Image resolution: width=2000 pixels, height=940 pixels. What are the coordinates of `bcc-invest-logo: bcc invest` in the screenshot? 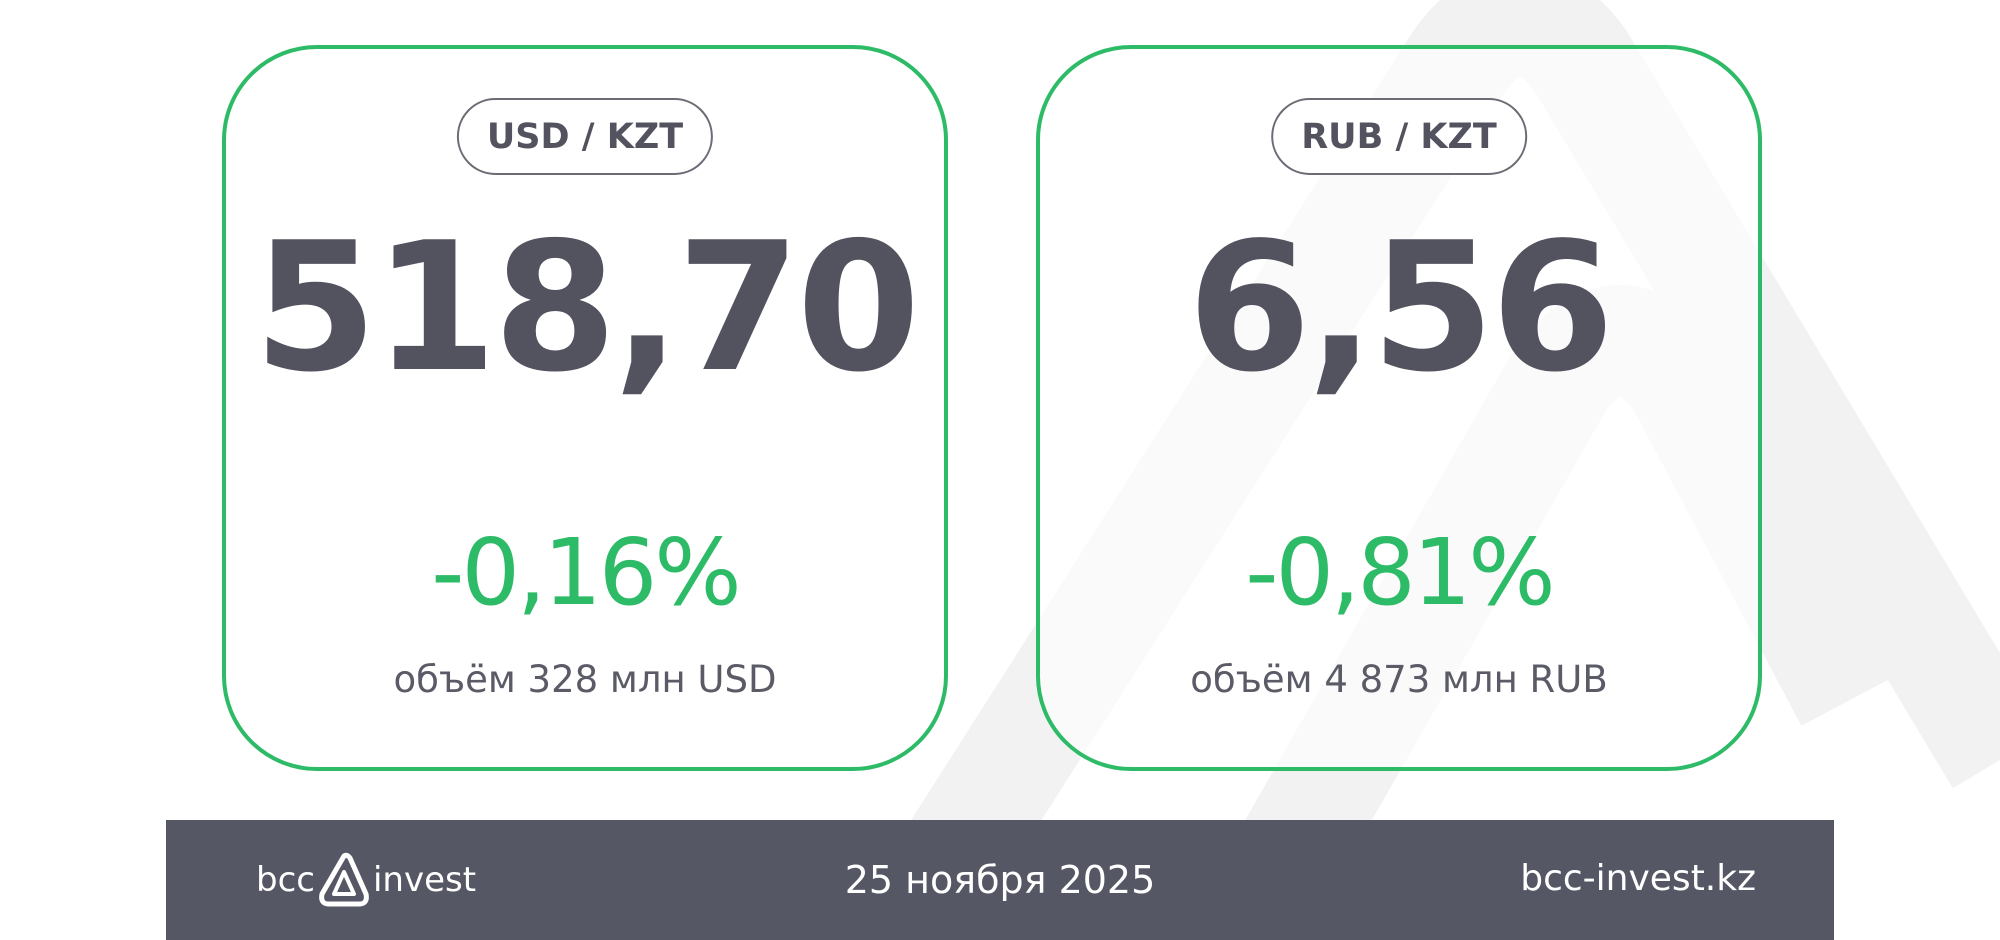 It's located at (366, 880).